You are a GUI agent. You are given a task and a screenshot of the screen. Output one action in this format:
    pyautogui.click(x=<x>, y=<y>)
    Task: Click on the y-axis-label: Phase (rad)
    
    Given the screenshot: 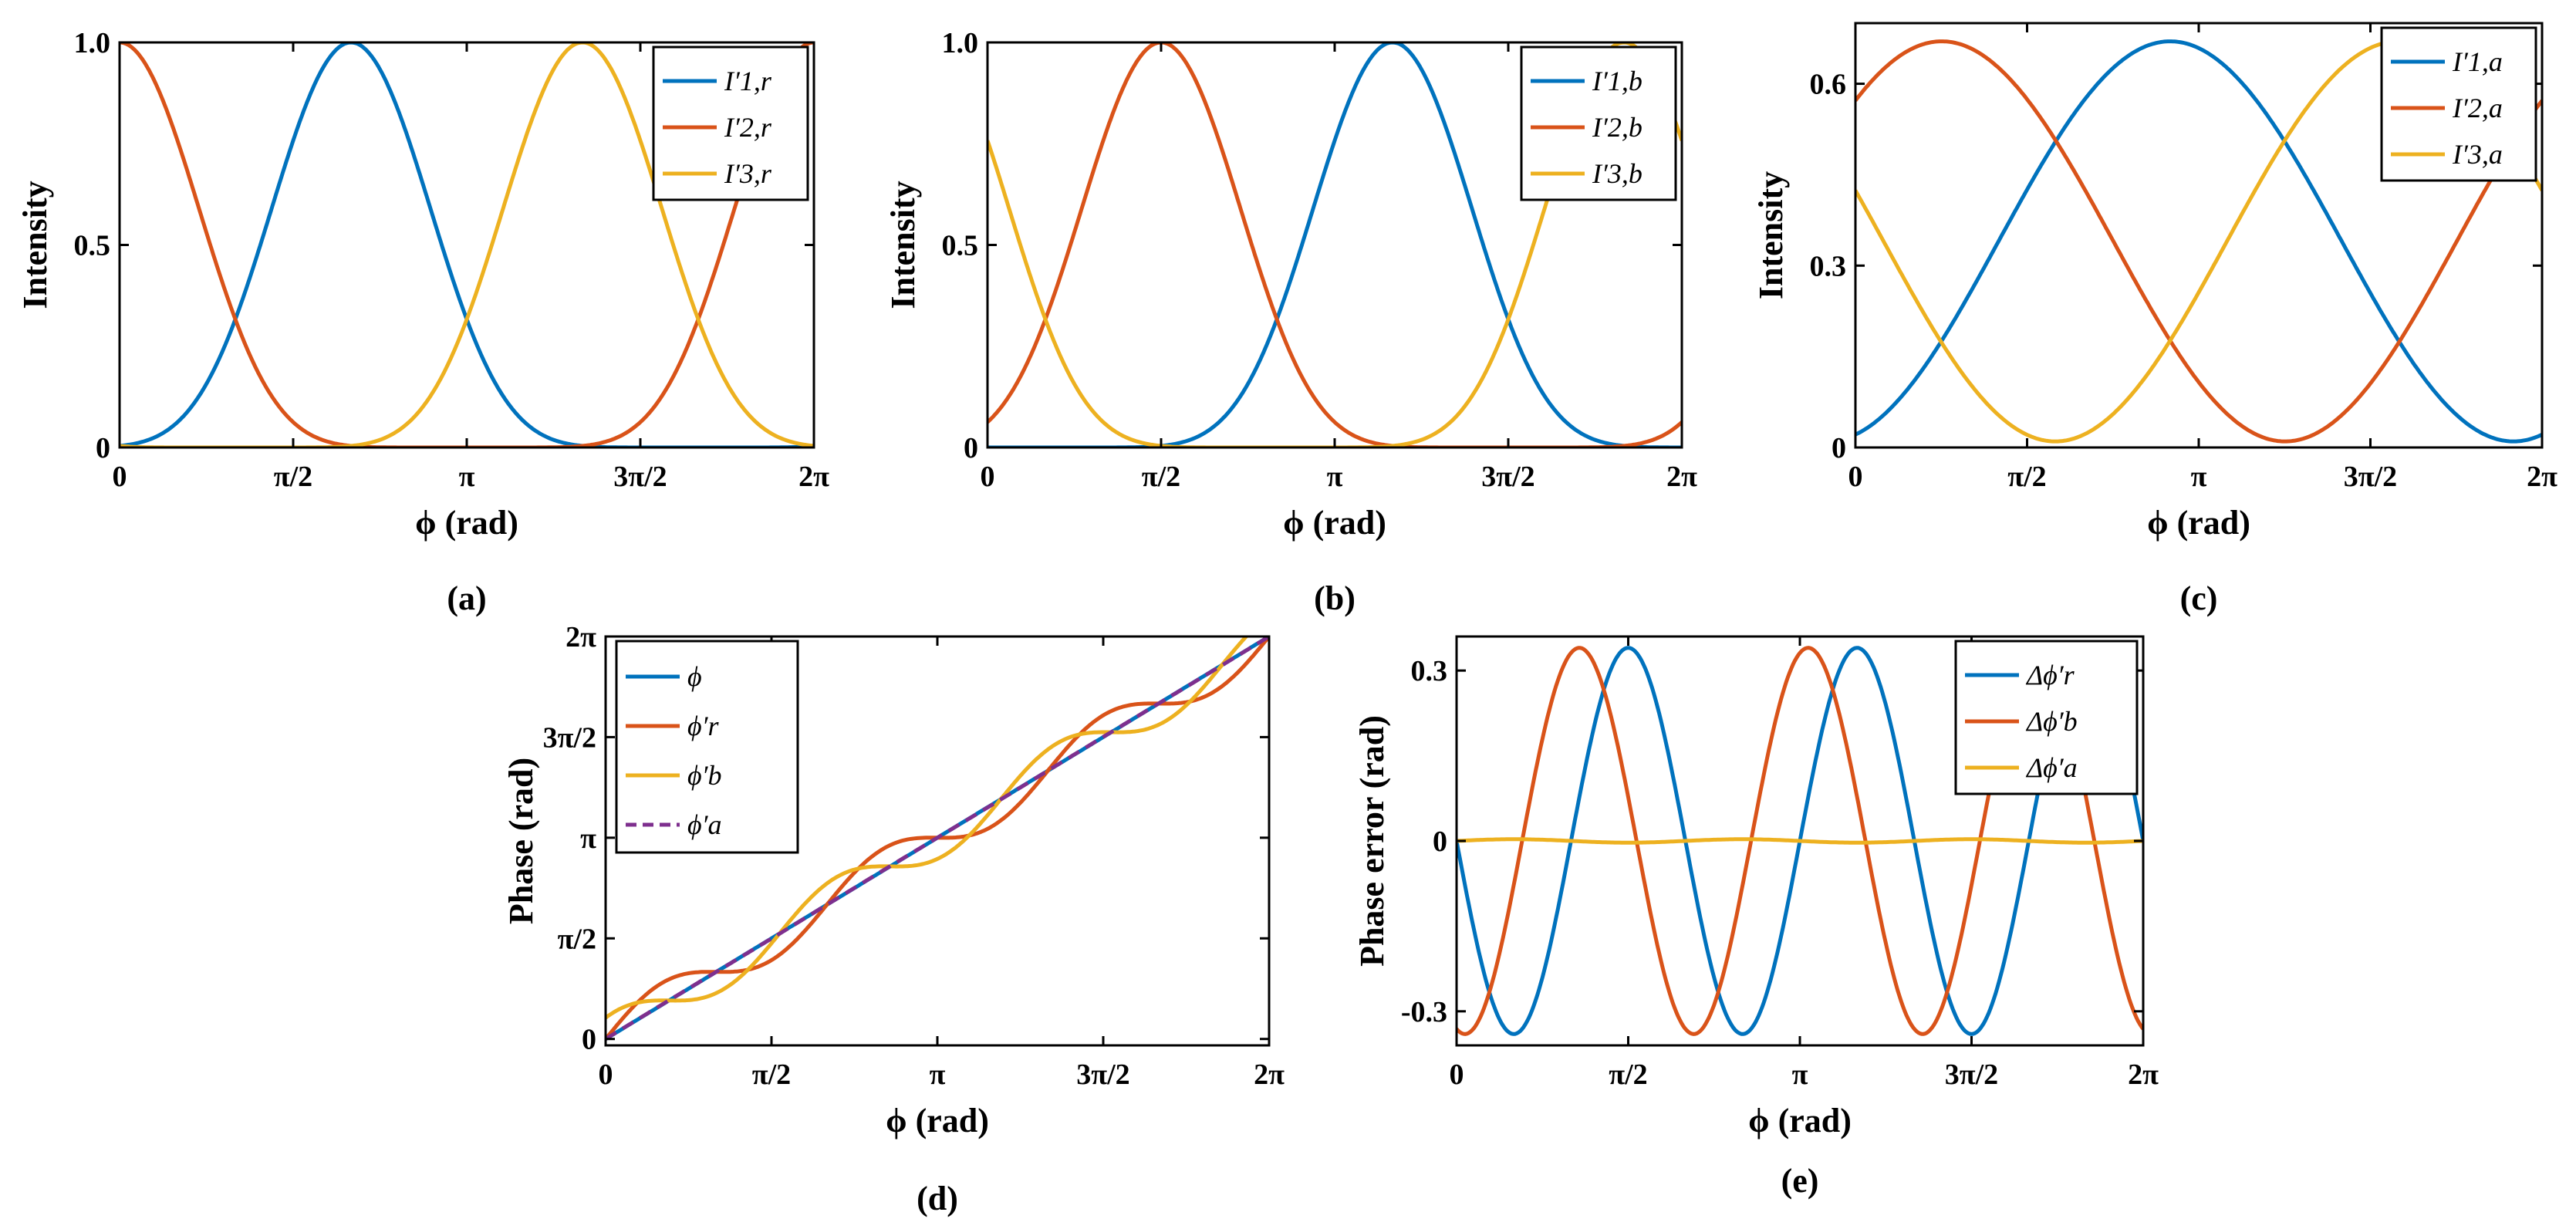 What is the action you would take?
    pyautogui.click(x=521, y=841)
    